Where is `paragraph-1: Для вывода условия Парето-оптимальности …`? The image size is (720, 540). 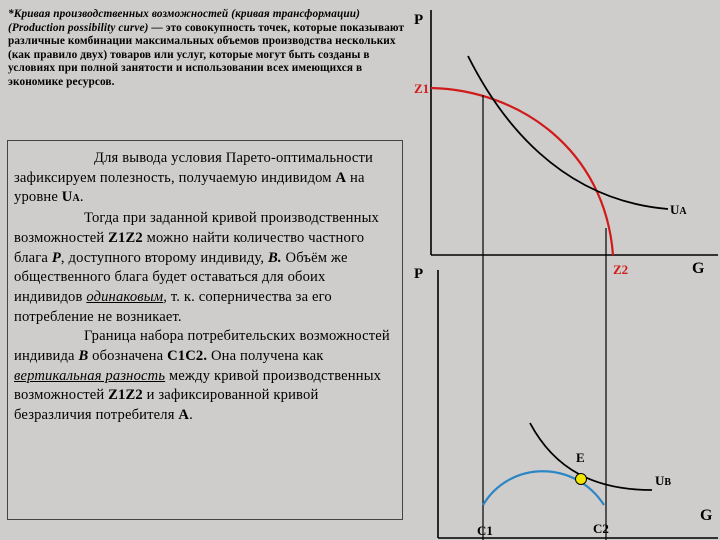
paragraph-1: Для вывода условия Парето-оптимальности … is located at coordinates (194, 178).